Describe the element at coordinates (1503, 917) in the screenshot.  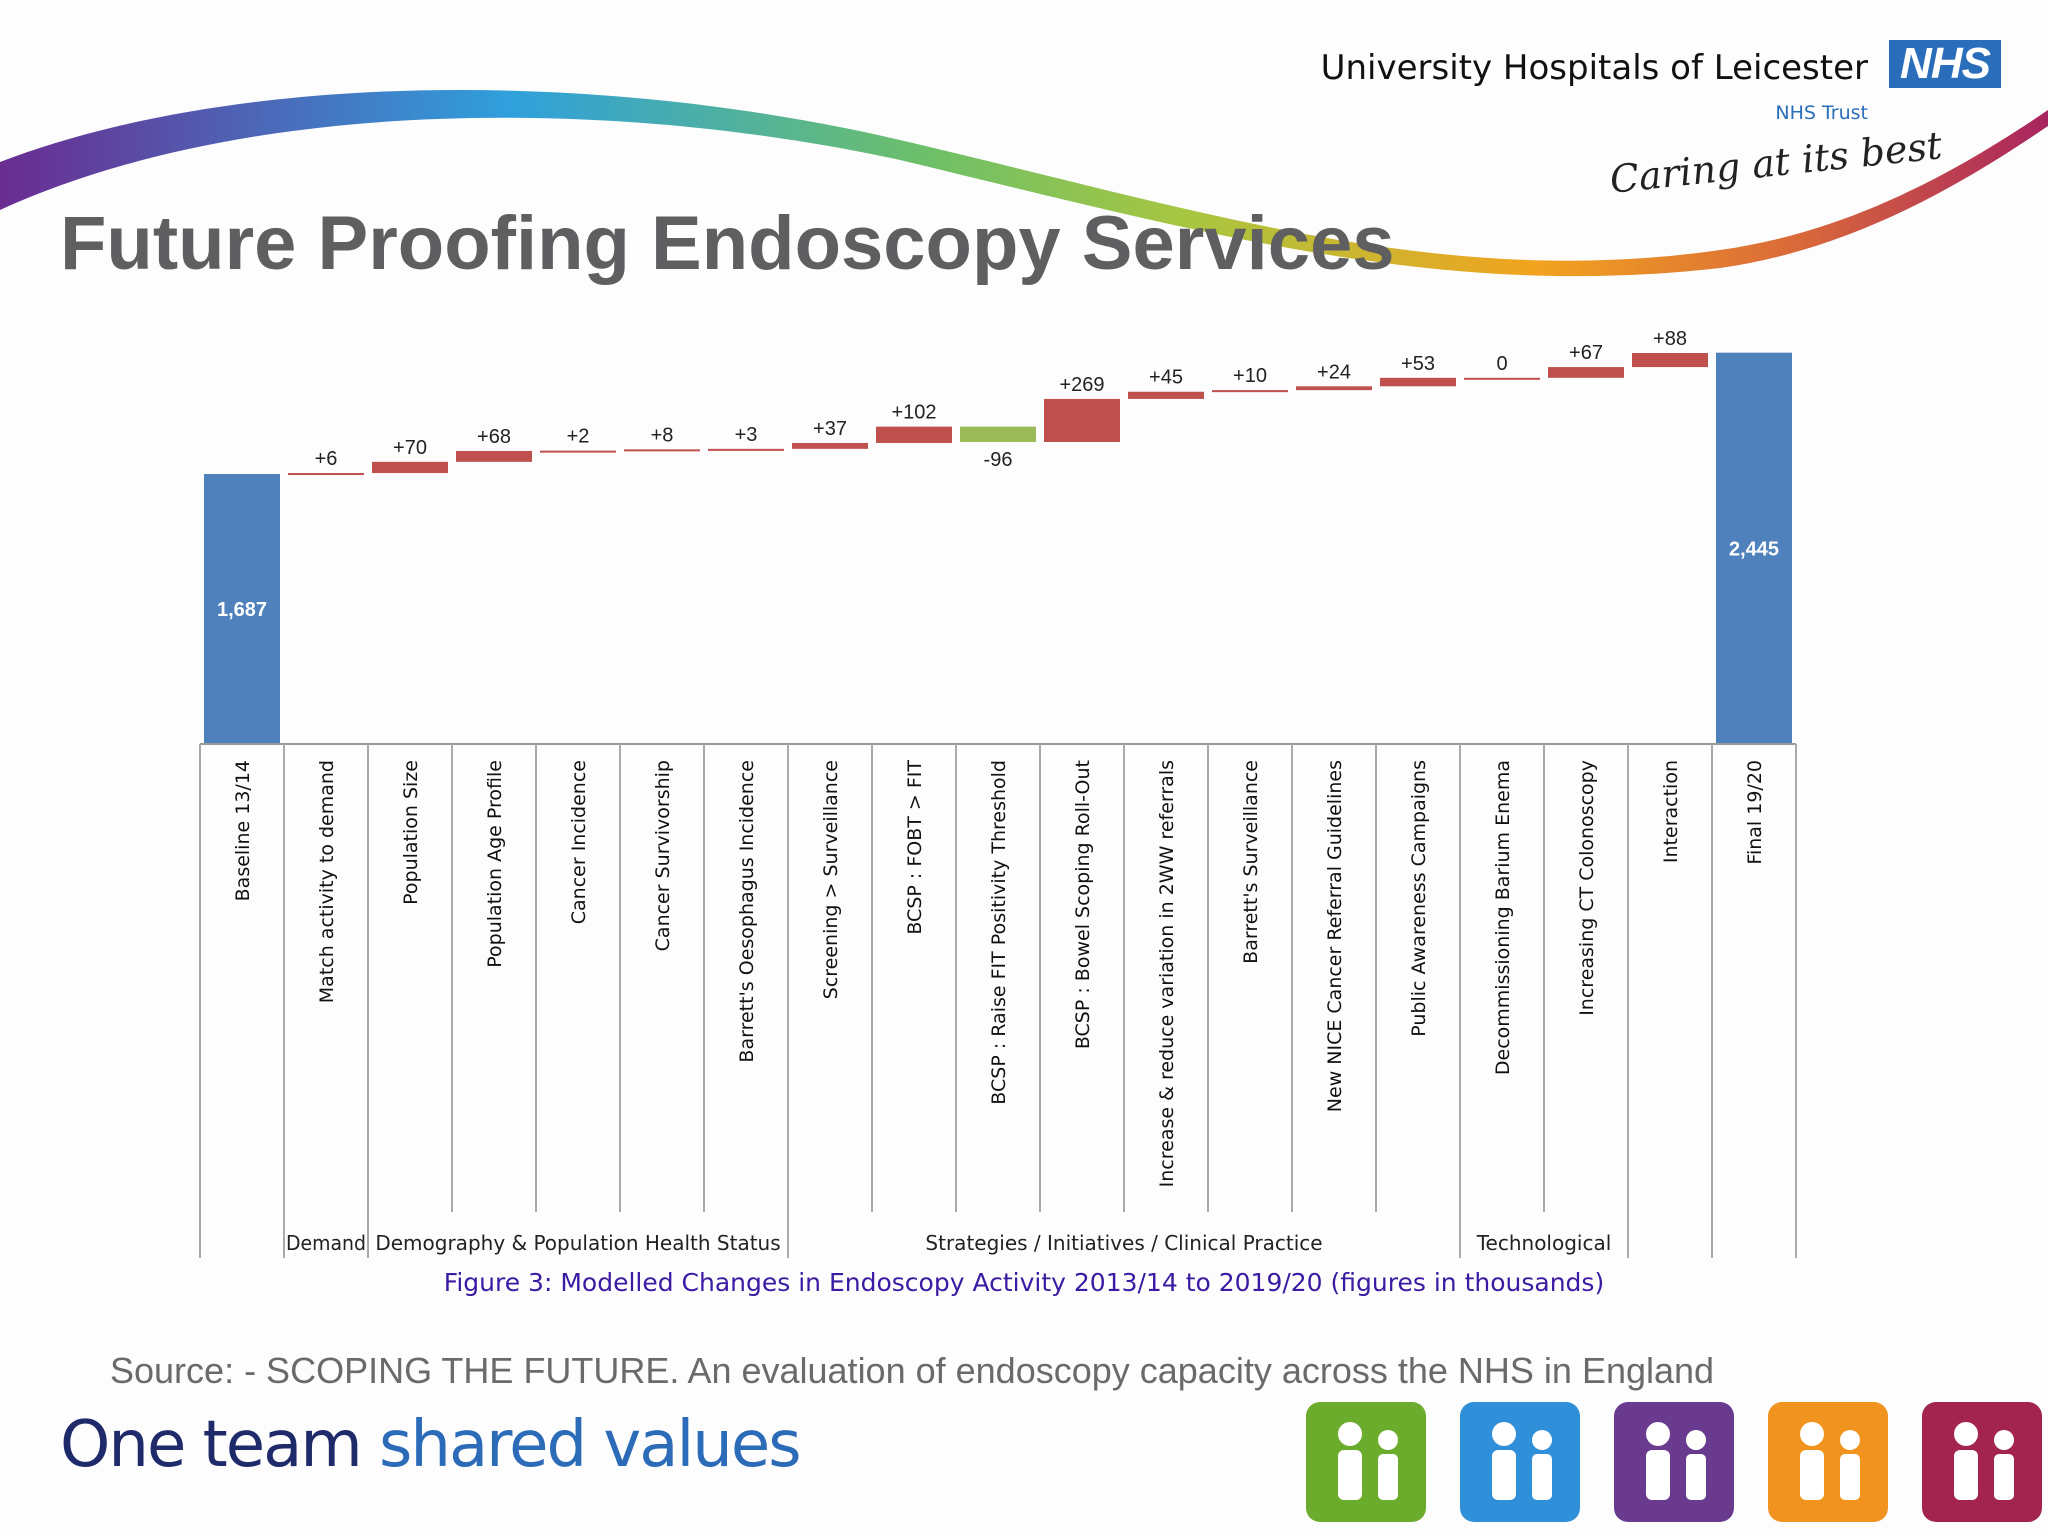
I see `category-label: Decommissioning Barium Enema` at that location.